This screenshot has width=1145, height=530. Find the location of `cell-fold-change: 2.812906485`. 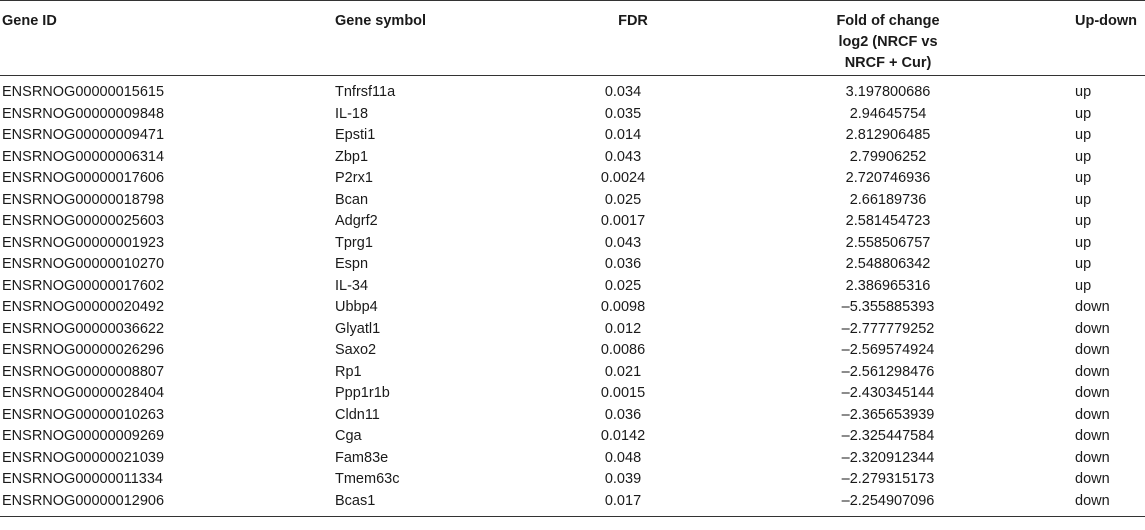

cell-fold-change: 2.812906485 is located at coordinates (888, 135).